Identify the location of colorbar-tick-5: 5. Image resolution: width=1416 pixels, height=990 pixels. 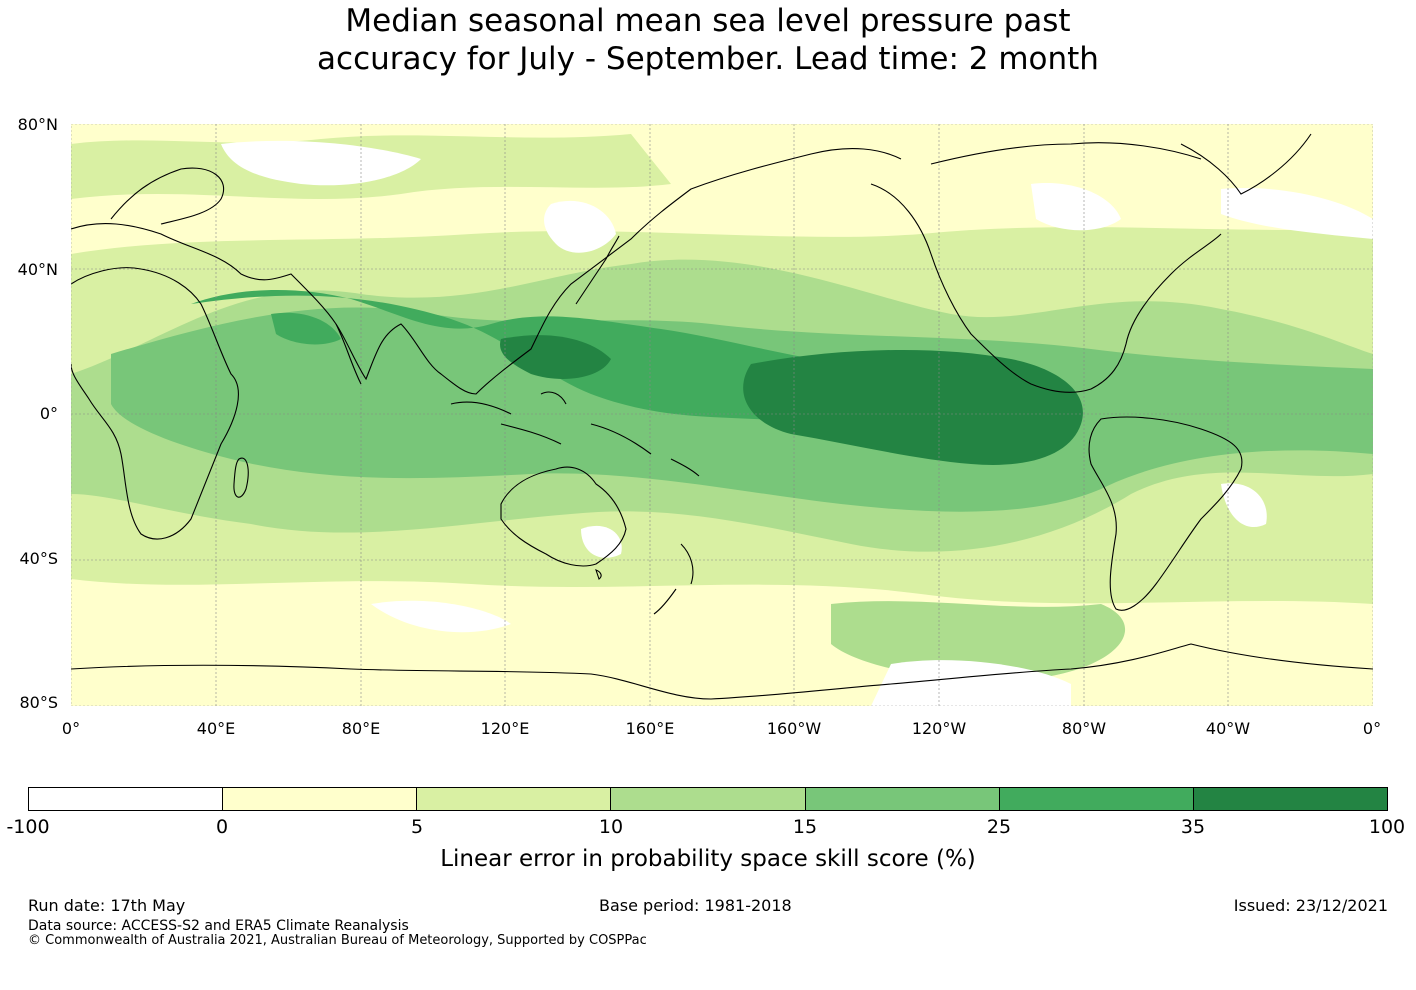
(417, 827).